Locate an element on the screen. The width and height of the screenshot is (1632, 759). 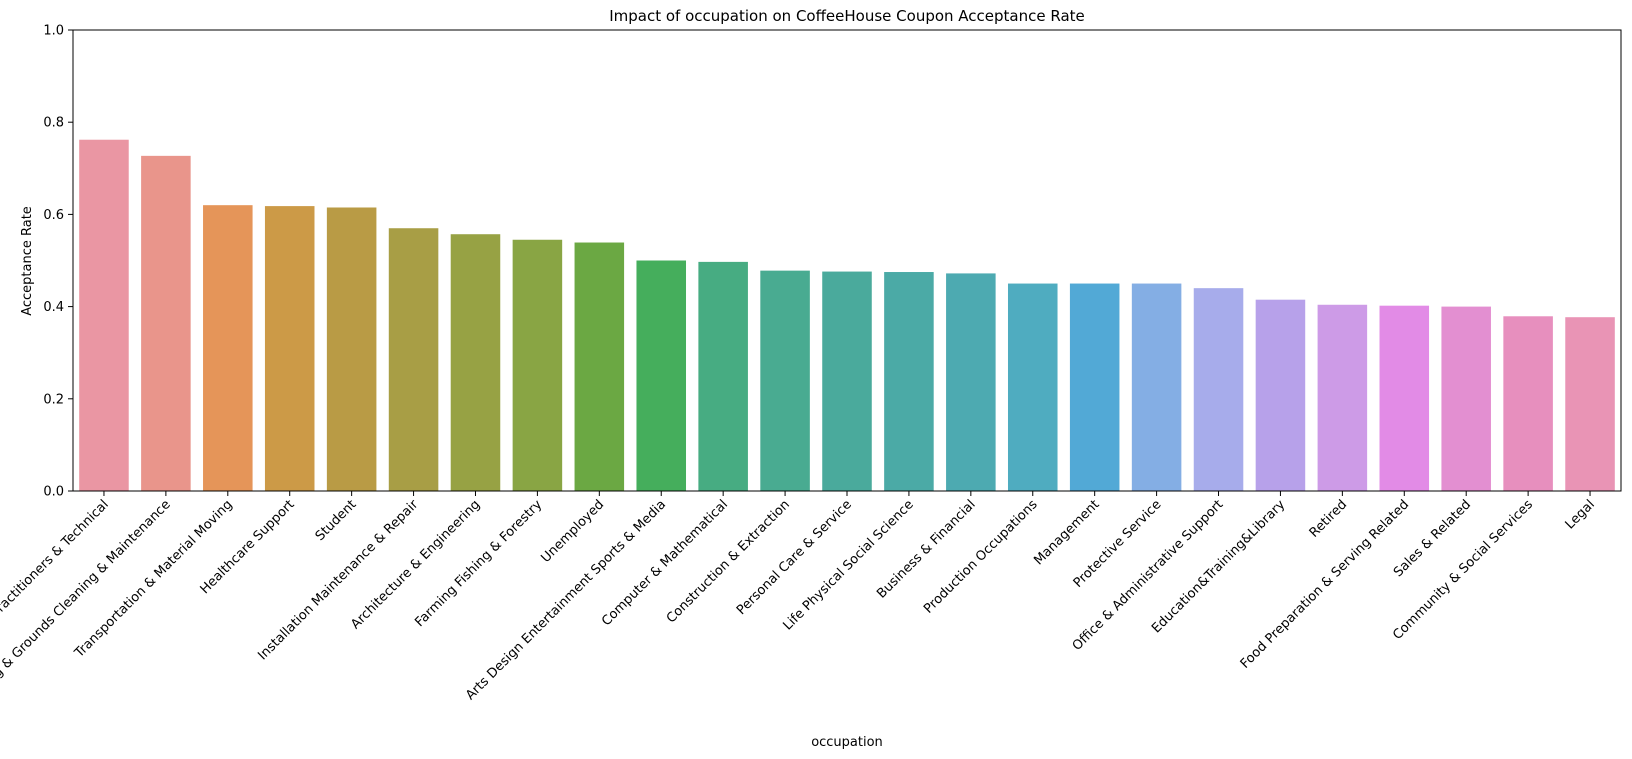
y-tick-label: 1.0 is located at coordinates (53, 31).